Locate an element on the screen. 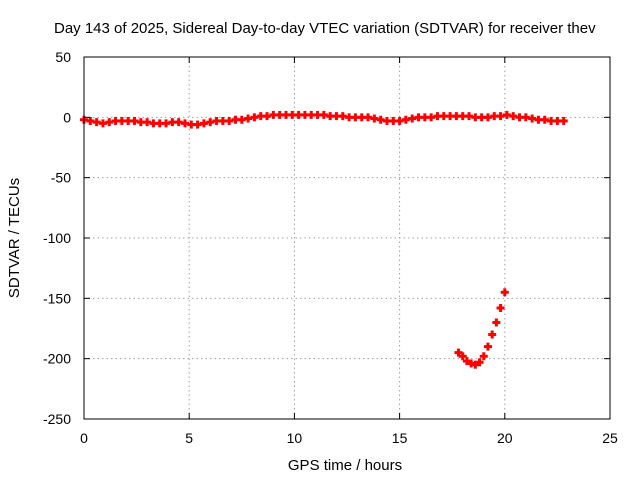 This screenshot has height=480, width=640. x-tick-label: 5 is located at coordinates (189, 438).